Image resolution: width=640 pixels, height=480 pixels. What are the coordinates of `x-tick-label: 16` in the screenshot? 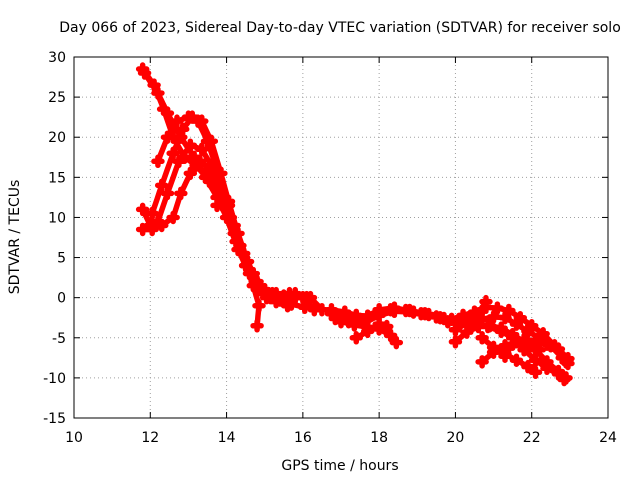 It's located at (303, 438).